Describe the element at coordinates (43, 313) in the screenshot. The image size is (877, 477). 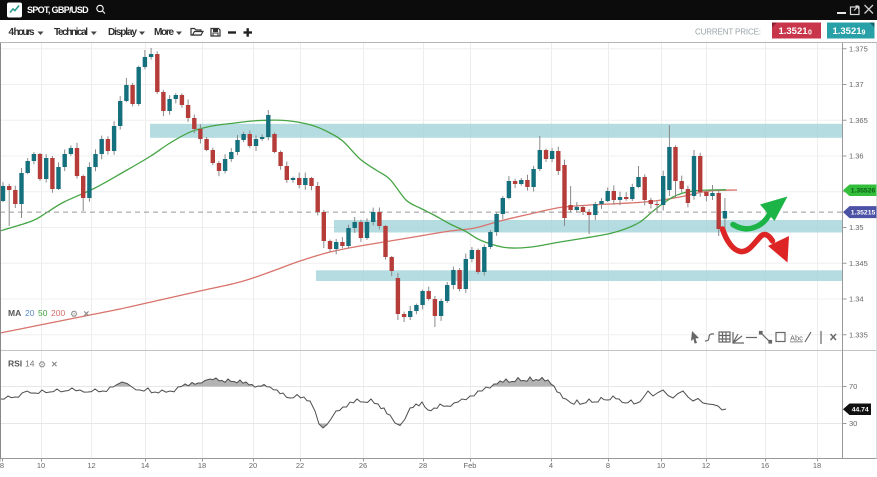
I see `svg-text: 50` at that location.